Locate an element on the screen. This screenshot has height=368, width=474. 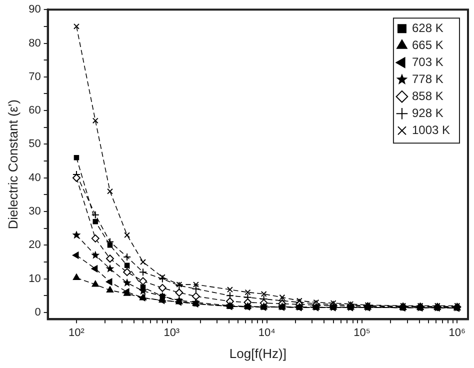
y-tick-label: 80 is located at coordinates (34, 43).